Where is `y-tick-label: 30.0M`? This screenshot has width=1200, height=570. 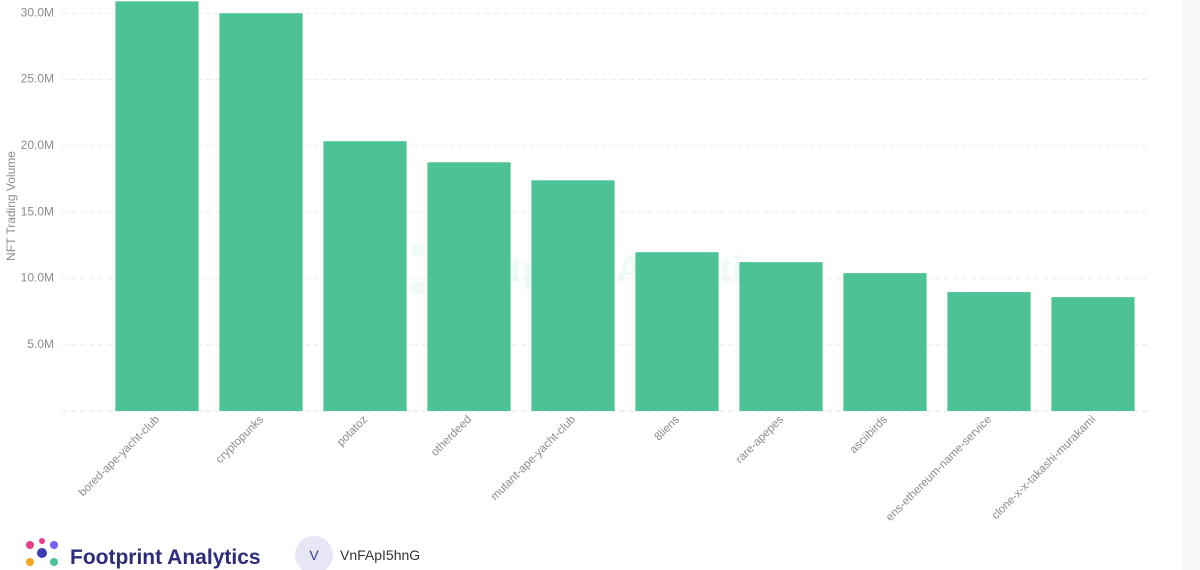
y-tick-label: 30.0M is located at coordinates (37, 12).